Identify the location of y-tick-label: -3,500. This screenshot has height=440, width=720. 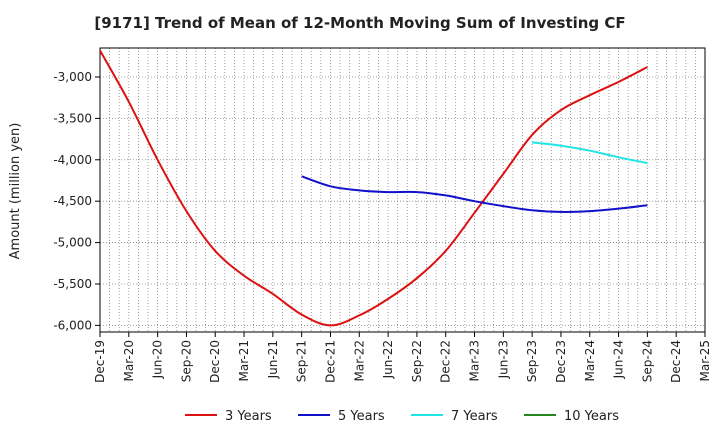
(72, 118).